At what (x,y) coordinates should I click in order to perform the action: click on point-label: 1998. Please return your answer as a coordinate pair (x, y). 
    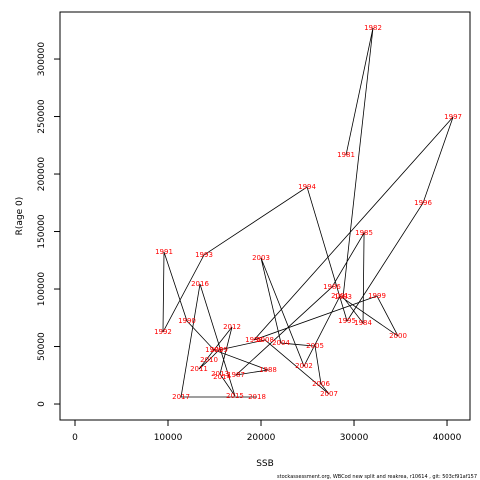
    Looking at the image, I should click on (254, 340).